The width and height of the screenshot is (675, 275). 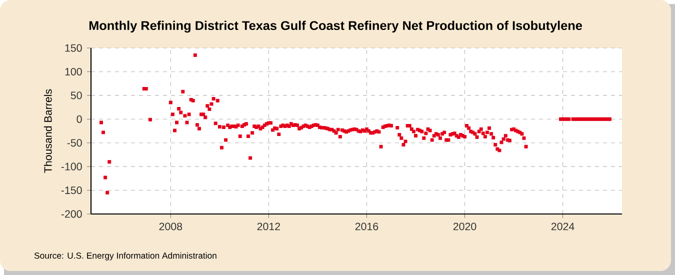 I want to click on y-tick-label: 150, so click(x=73, y=48).